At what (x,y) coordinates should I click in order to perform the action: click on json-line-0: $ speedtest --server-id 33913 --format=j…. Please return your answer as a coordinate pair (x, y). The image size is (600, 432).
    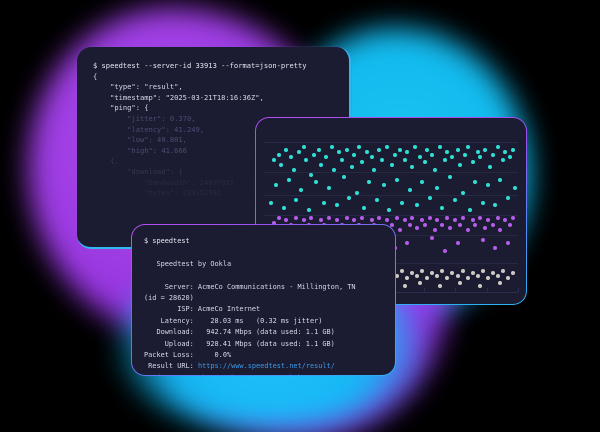
    Looking at the image, I should click on (200, 65).